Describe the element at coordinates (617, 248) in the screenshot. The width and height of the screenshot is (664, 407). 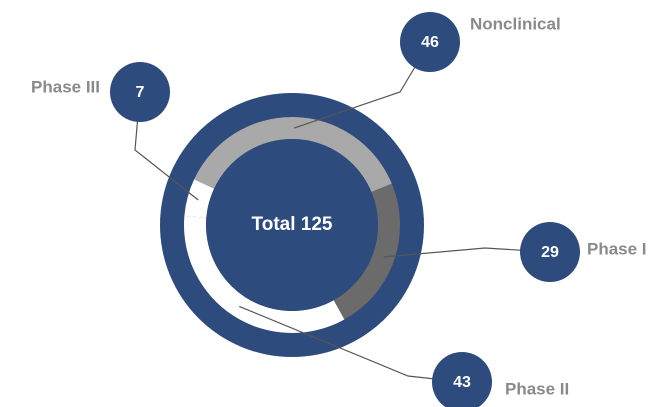
I see `category-label: Phase I` at that location.